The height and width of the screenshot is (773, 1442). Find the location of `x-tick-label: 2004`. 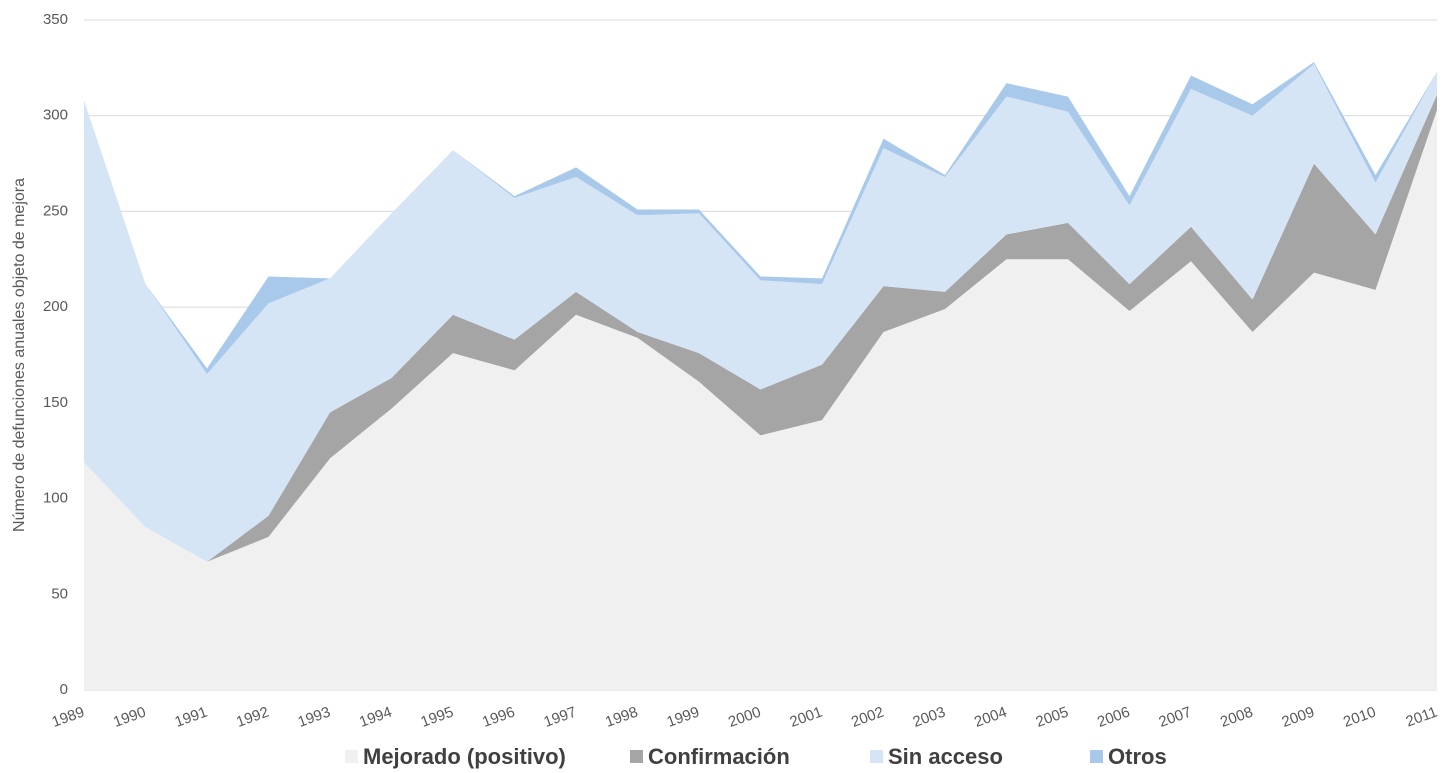

x-tick-label: 2004 is located at coordinates (990, 717).